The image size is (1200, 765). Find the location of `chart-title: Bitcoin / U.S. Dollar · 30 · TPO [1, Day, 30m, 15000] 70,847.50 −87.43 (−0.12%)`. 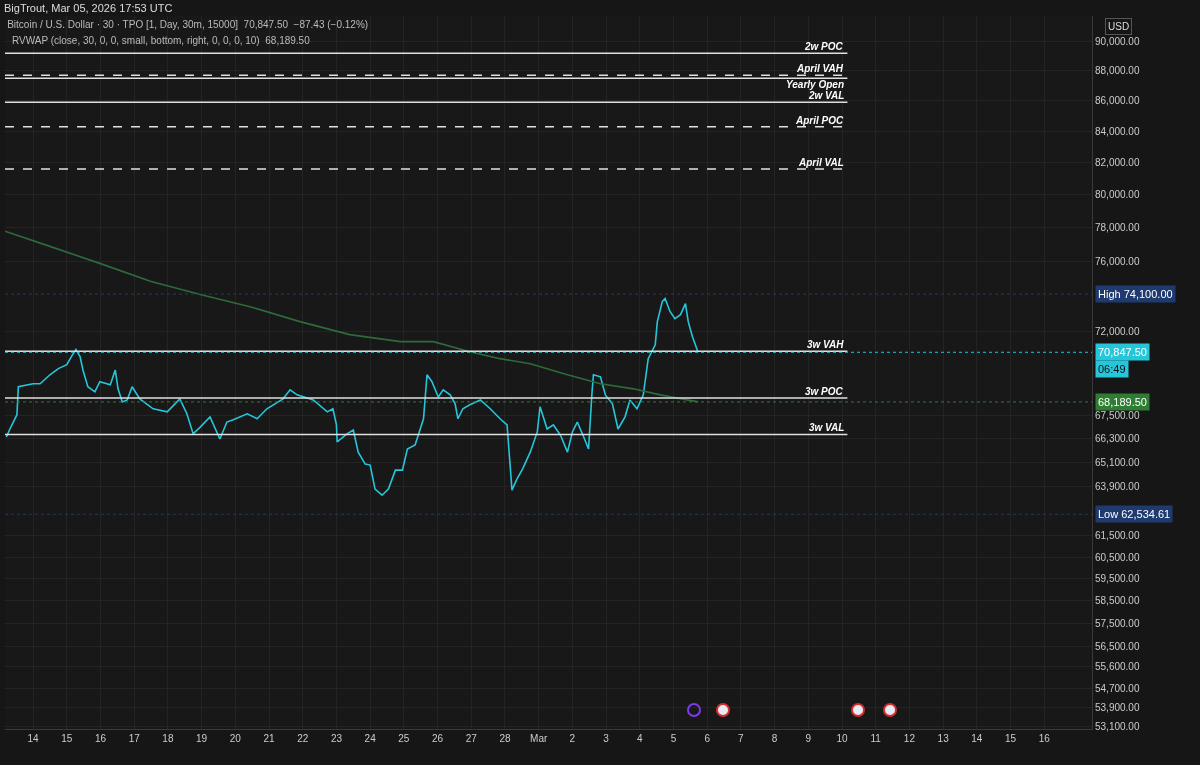

chart-title: Bitcoin / U.S. Dollar · 30 · TPO [1, Day, 30m, 15000] 70,847.50 −87.43 (−0.12%) is located at coordinates (188, 25).